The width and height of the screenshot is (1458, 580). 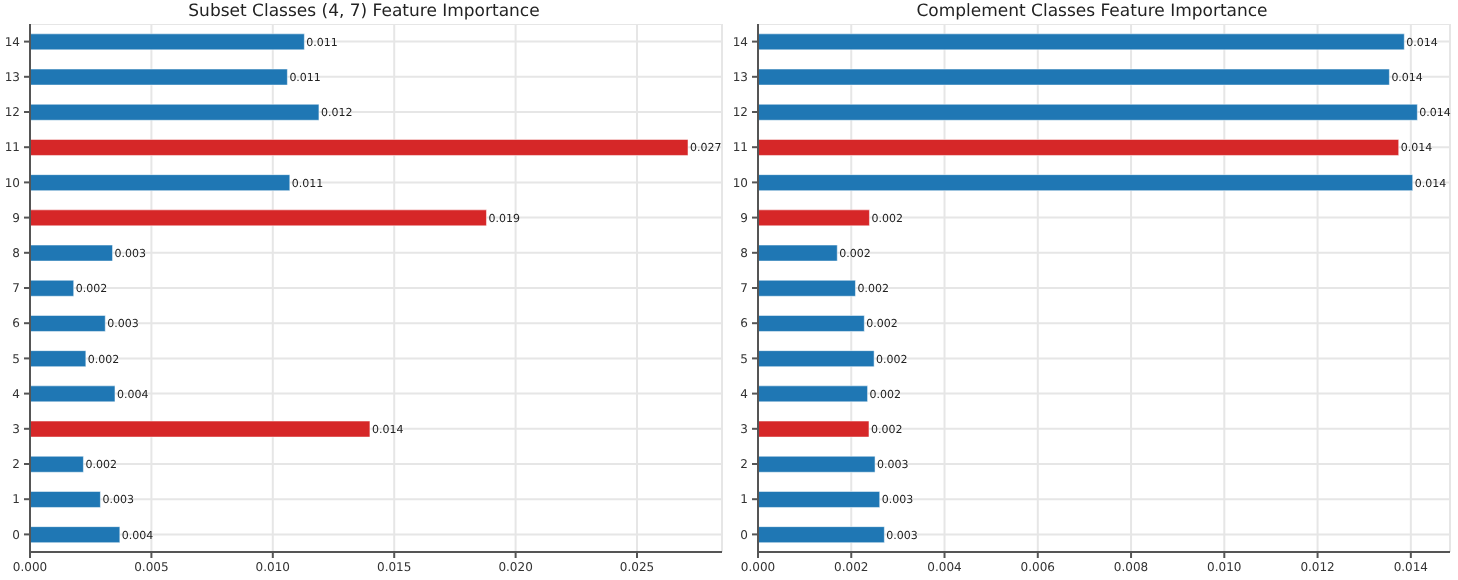 I want to click on chart-title: Complement Classes Feature Importance, so click(x=1092, y=12).